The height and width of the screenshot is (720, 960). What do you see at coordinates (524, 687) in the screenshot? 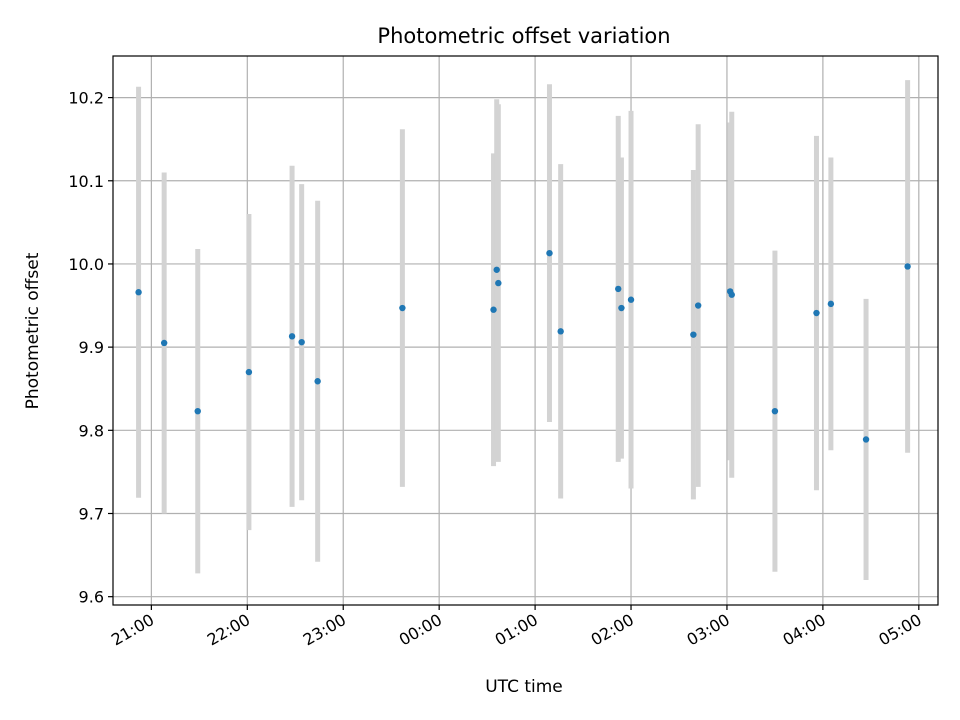
I see `x-axis-label: UTC time` at bounding box center [524, 687].